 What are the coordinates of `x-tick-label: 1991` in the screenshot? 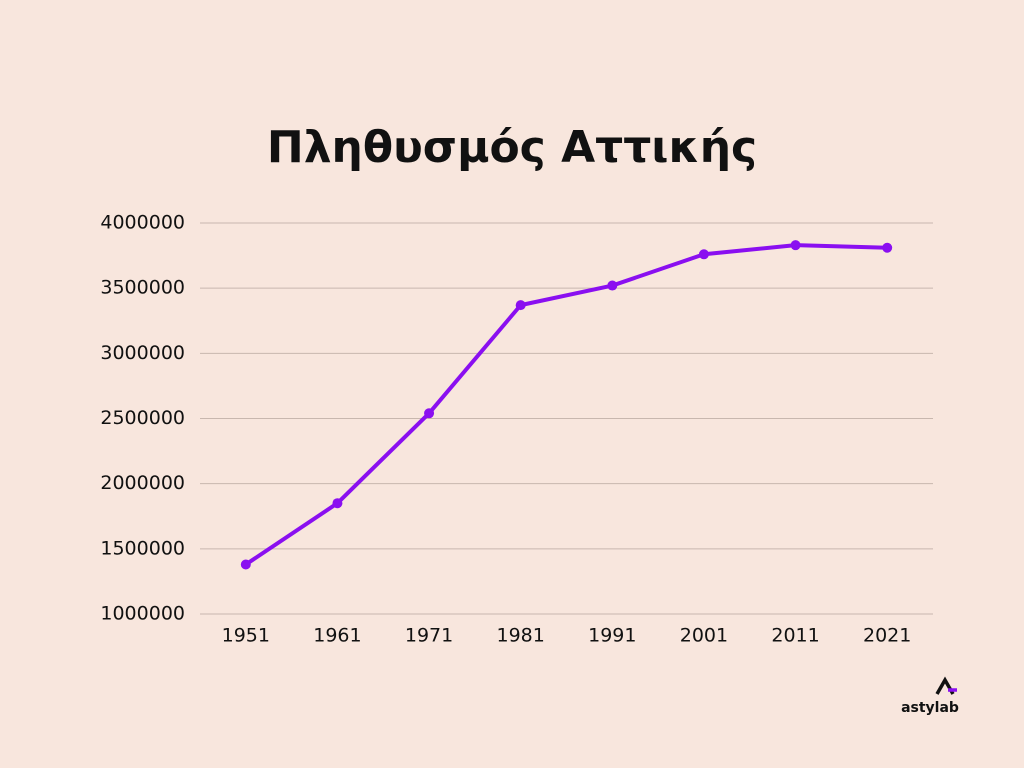 It's located at (612, 636).